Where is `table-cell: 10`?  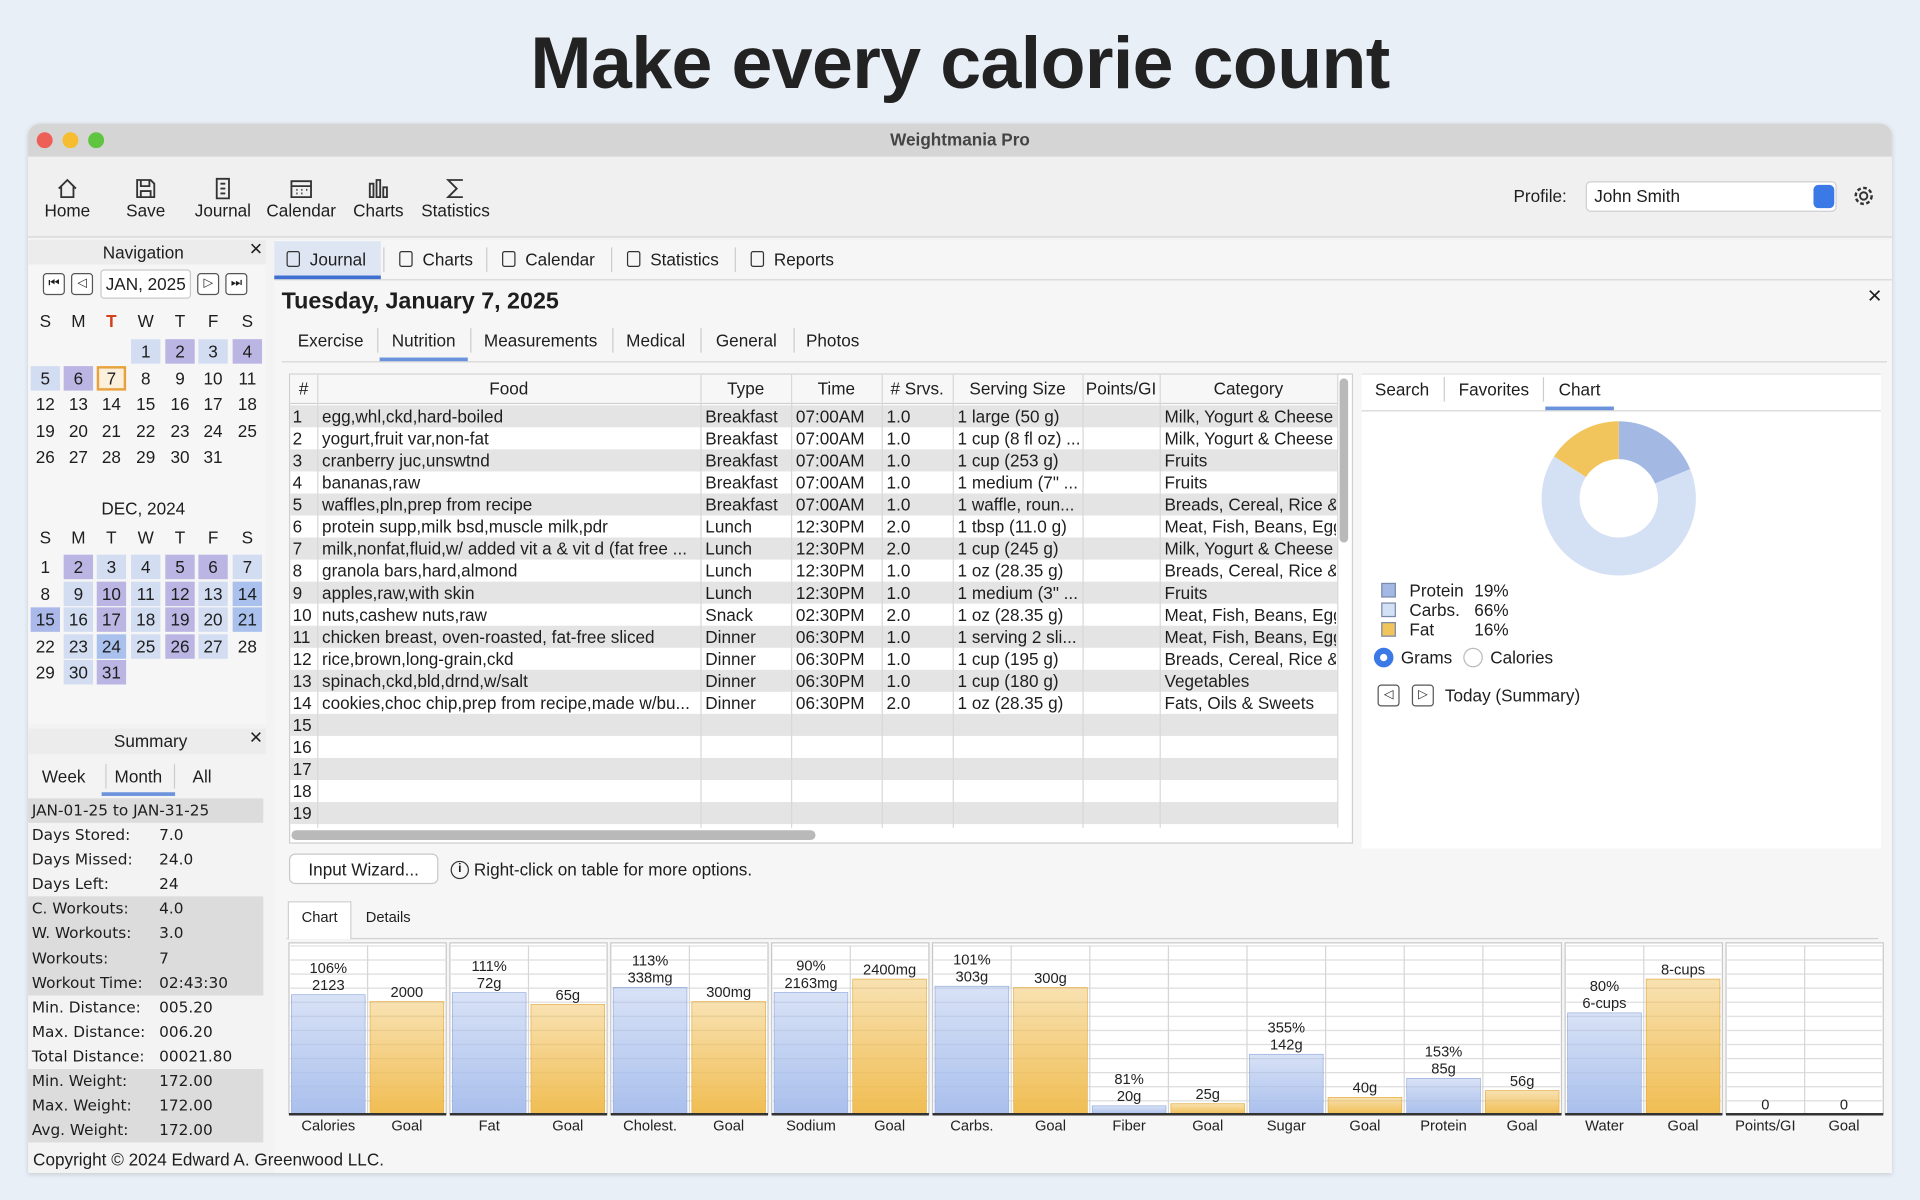 table-cell: 10 is located at coordinates (302, 614).